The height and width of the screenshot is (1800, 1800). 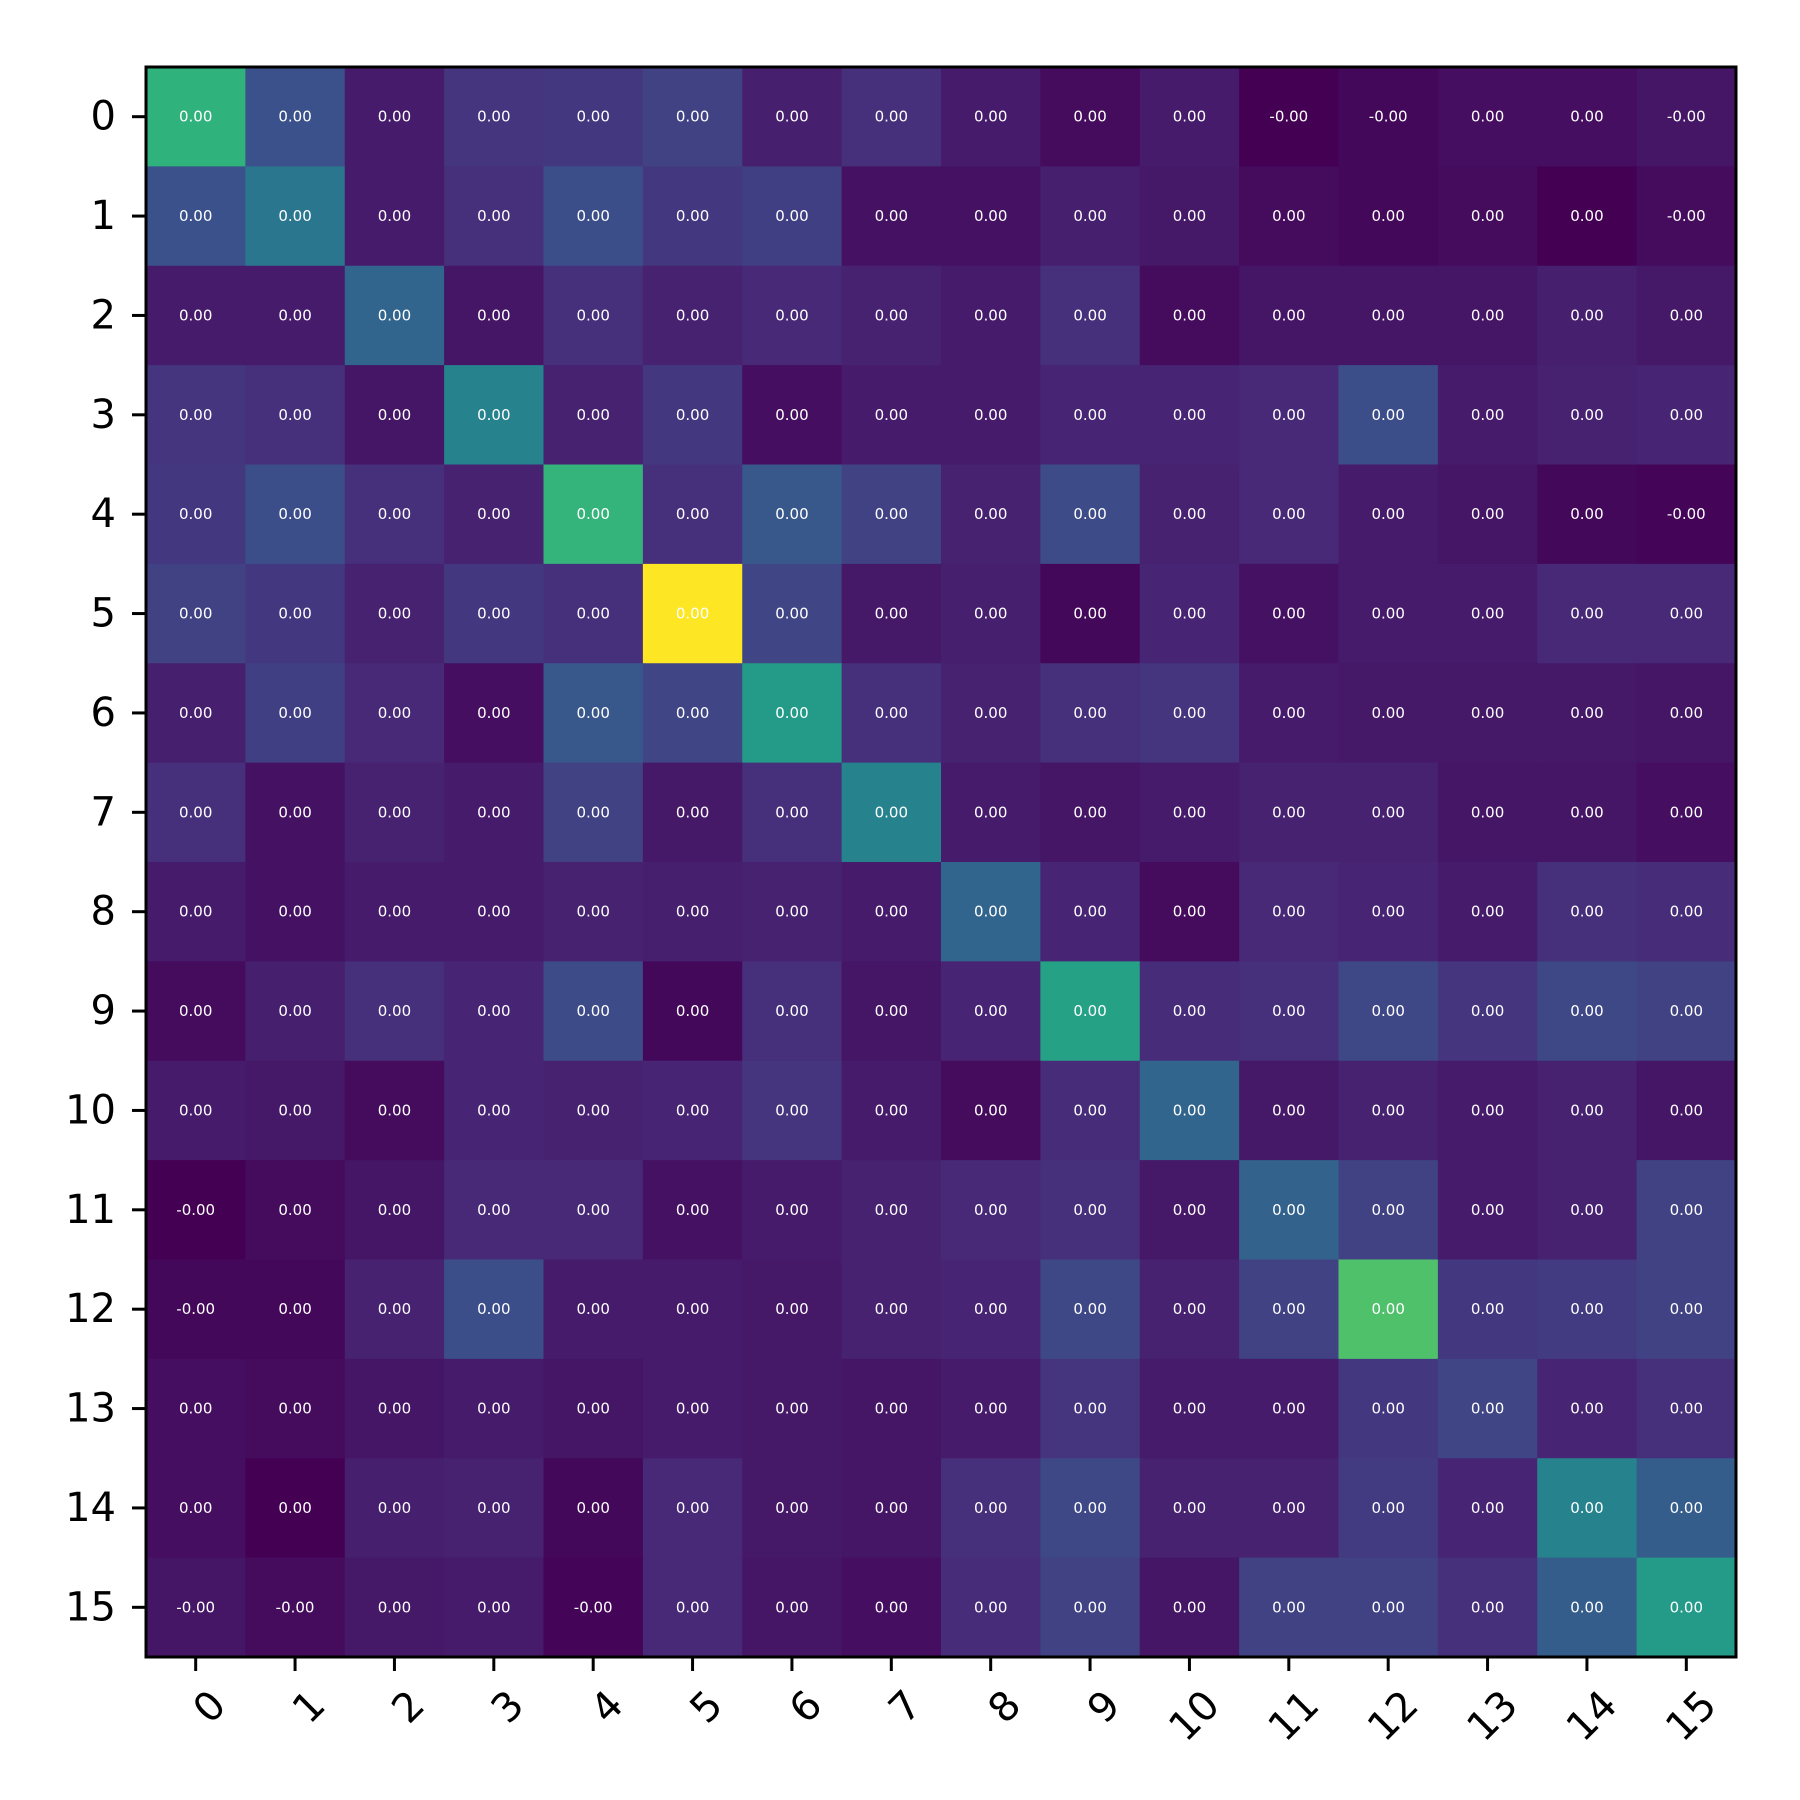 I want to click on heatmap-cell-r1-c14, so click(x=1587, y=216).